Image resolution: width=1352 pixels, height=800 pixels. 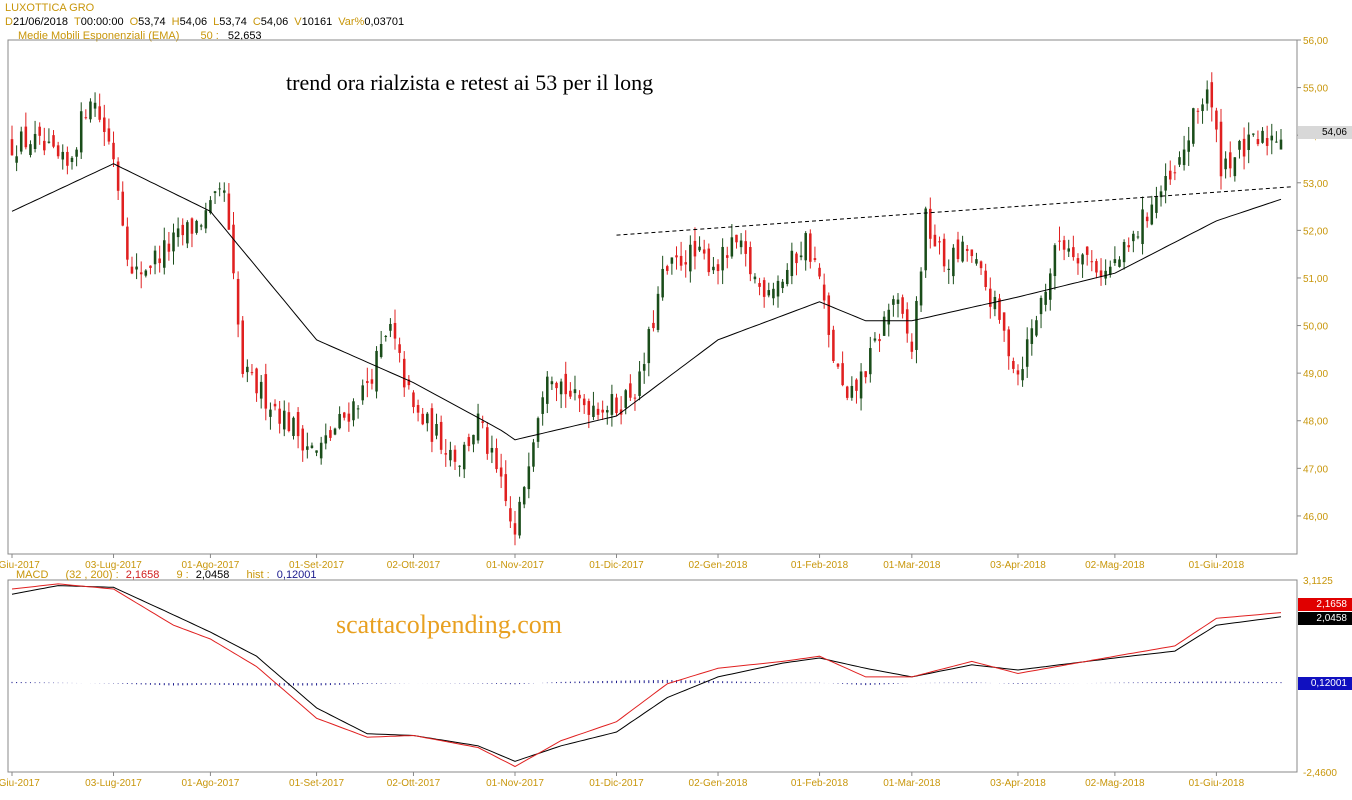 What do you see at coordinates (1315, 41) in the screenshot?
I see `y-tick-label: 56,00` at bounding box center [1315, 41].